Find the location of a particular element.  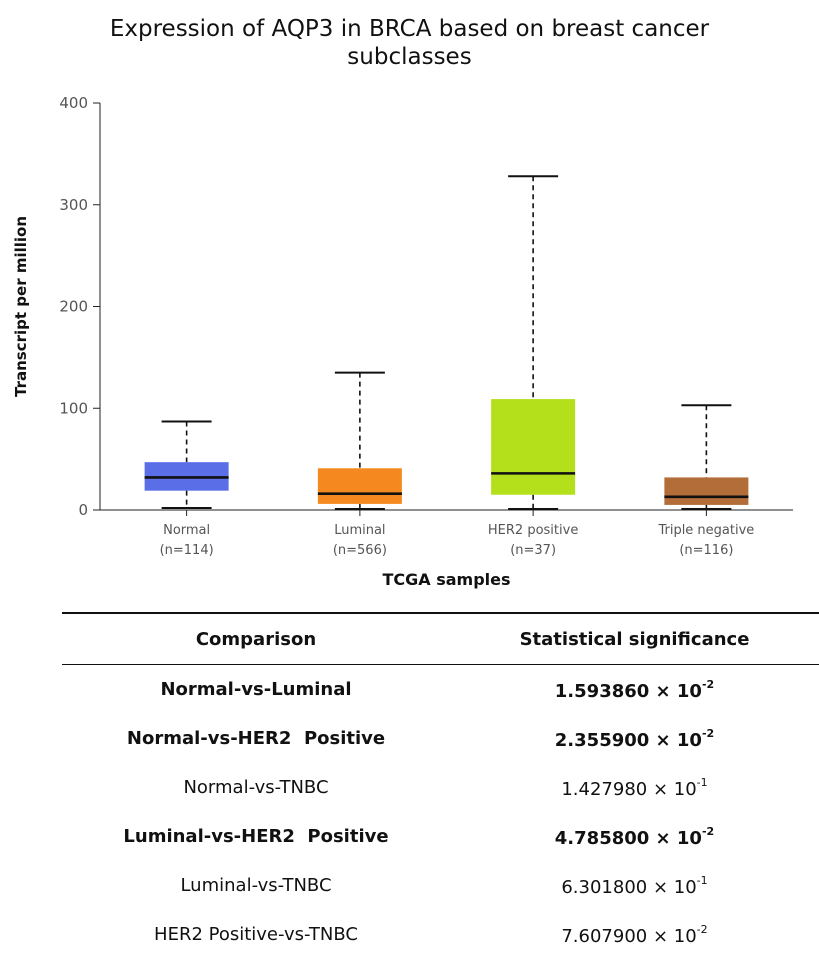

header-significance: Statistical significance is located at coordinates (634, 639).